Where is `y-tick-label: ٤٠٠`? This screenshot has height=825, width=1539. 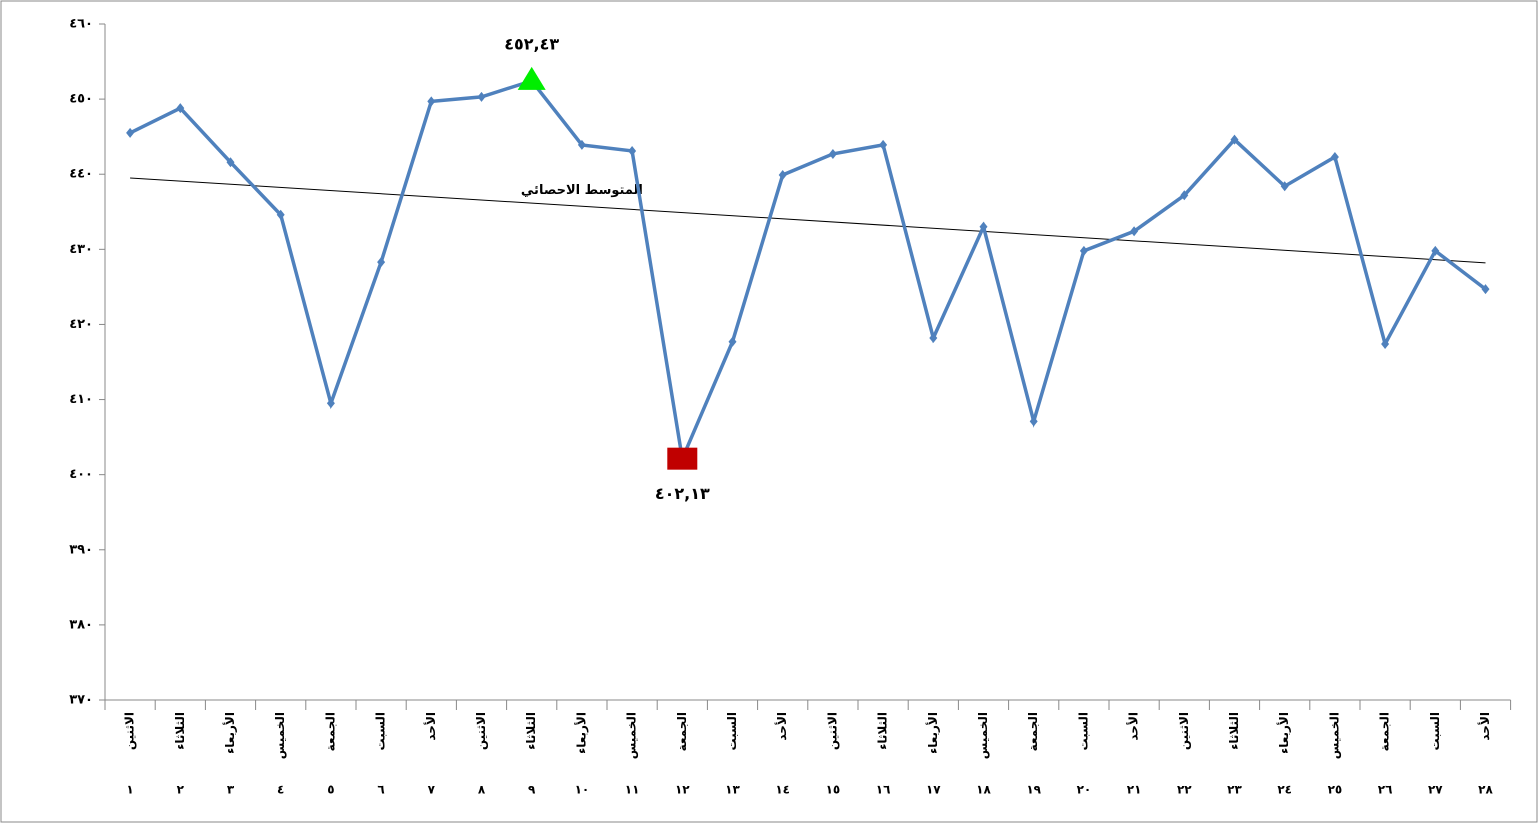 y-tick-label: ٤٠٠ is located at coordinates (81, 474).